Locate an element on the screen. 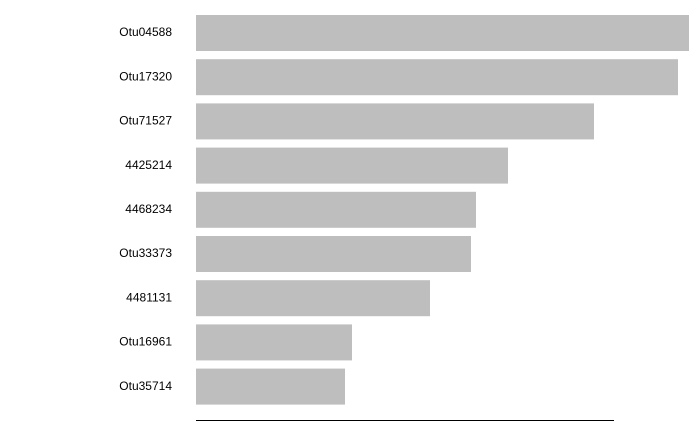 This screenshot has height=421, width=690. y-tick-label: 4425214 is located at coordinates (148, 165).